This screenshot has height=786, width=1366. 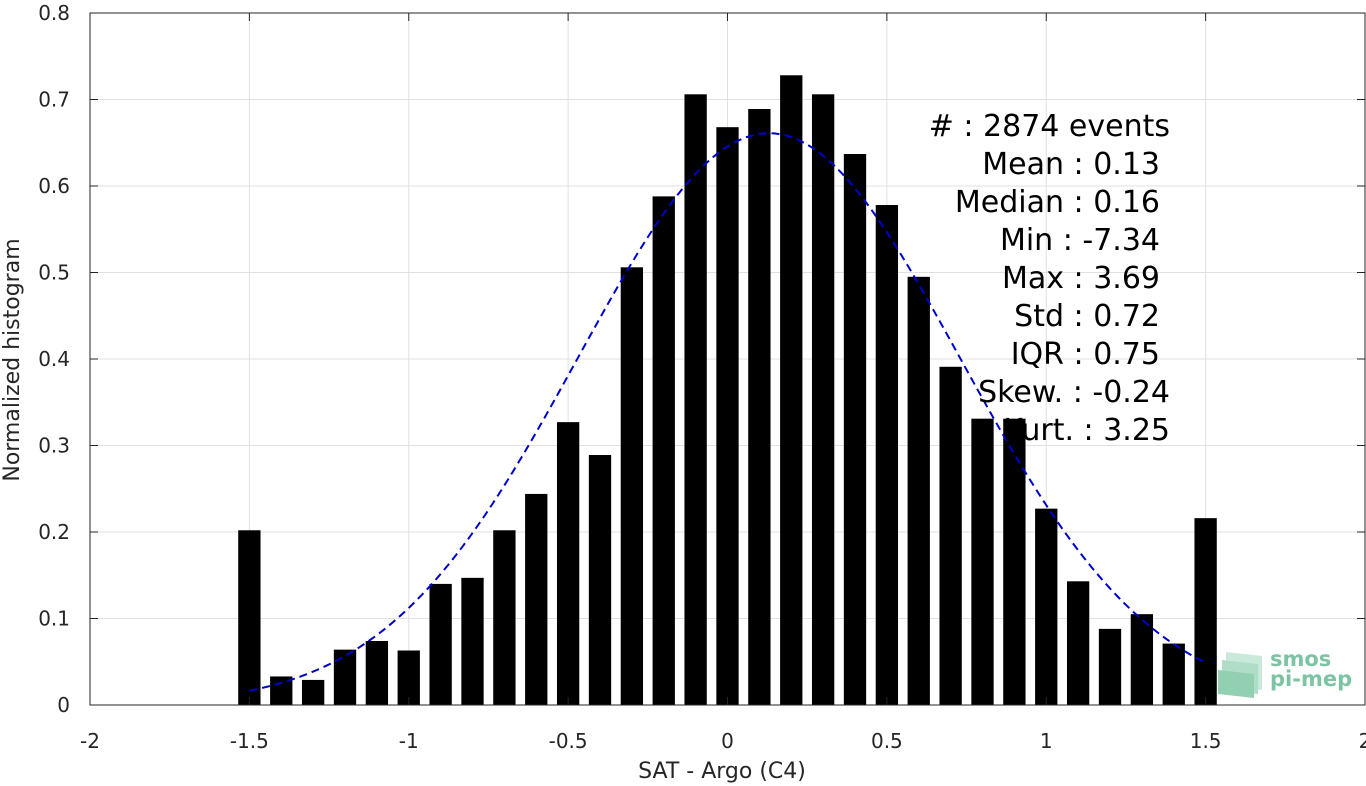 I want to click on y-tick-label: 0.7, so click(x=54, y=100).